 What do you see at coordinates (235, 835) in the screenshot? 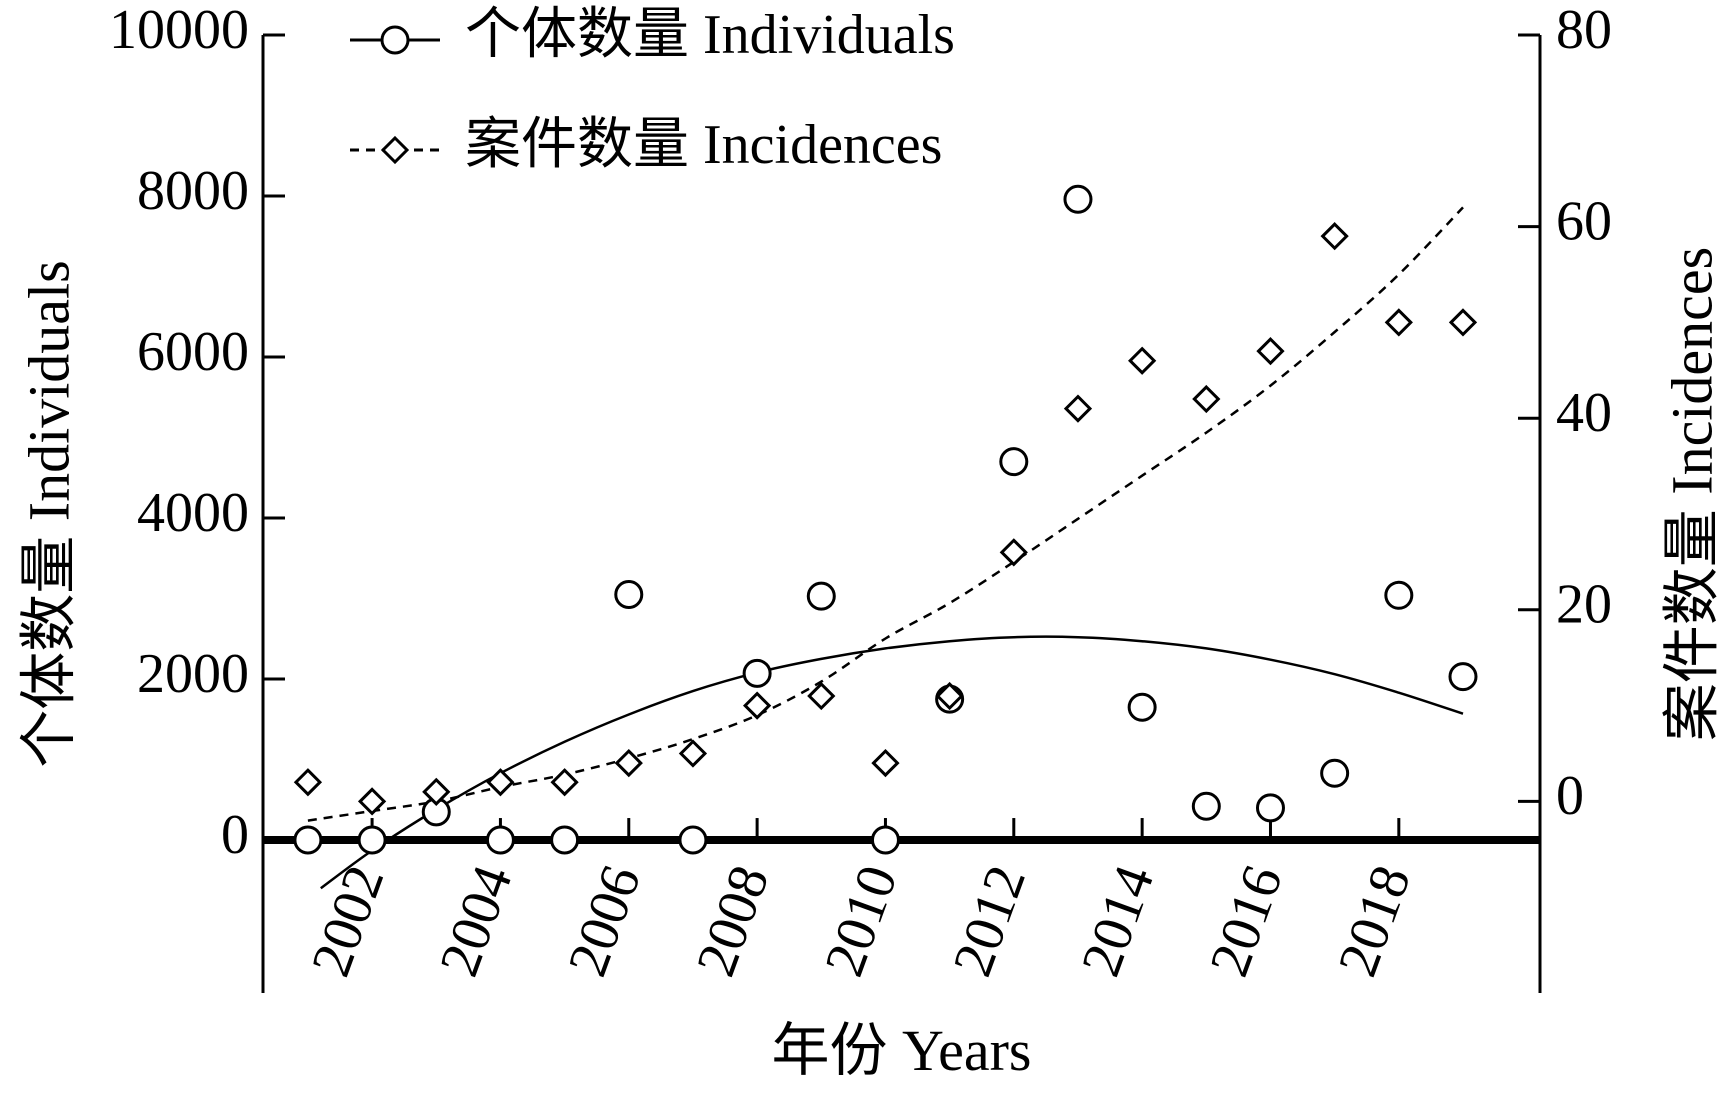
I see `left-y-tick-label: 0` at bounding box center [235, 835].